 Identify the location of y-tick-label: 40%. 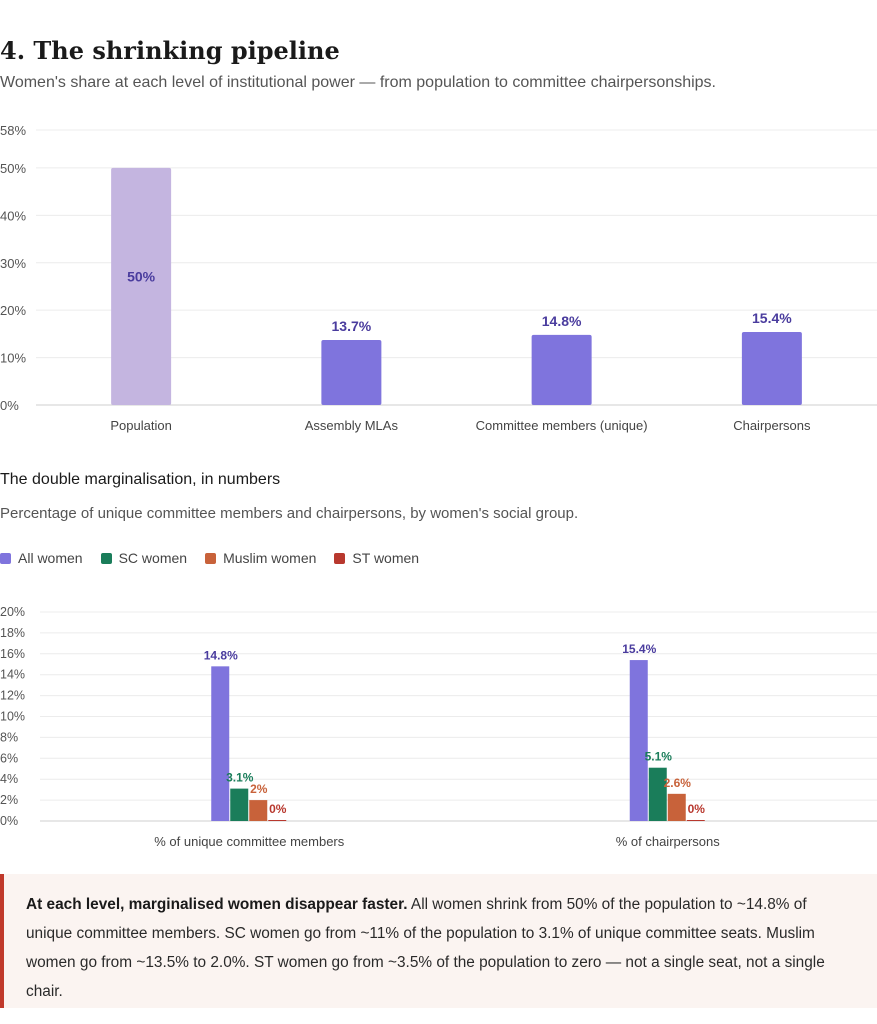
(13, 215).